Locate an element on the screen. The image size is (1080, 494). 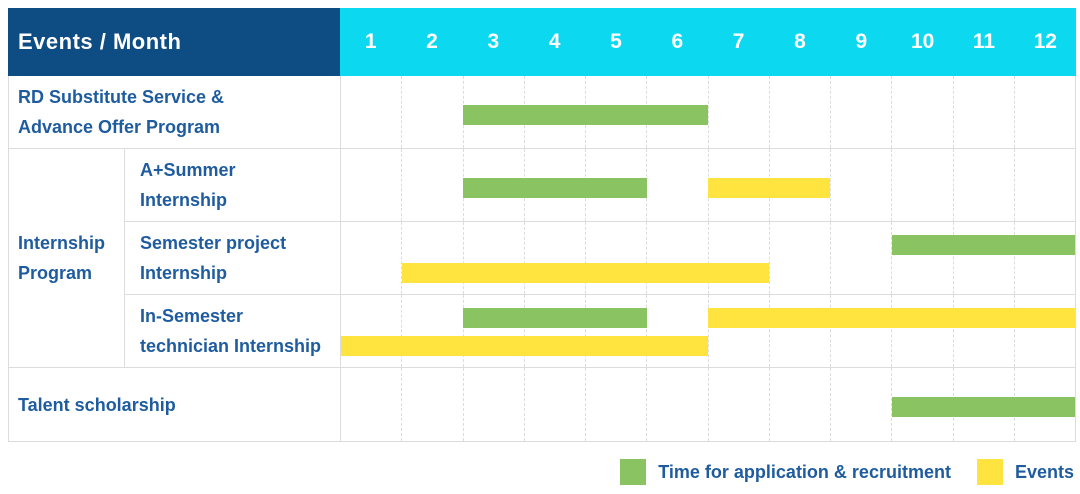
month-label: 3 is located at coordinates (493, 41).